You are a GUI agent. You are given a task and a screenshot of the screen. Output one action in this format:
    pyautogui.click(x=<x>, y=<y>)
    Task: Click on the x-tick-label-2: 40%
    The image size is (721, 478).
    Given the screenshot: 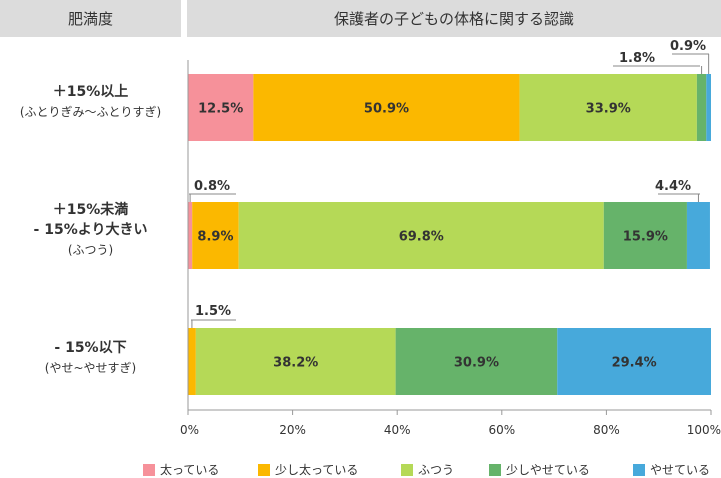 What is the action you would take?
    pyautogui.click(x=397, y=430)
    